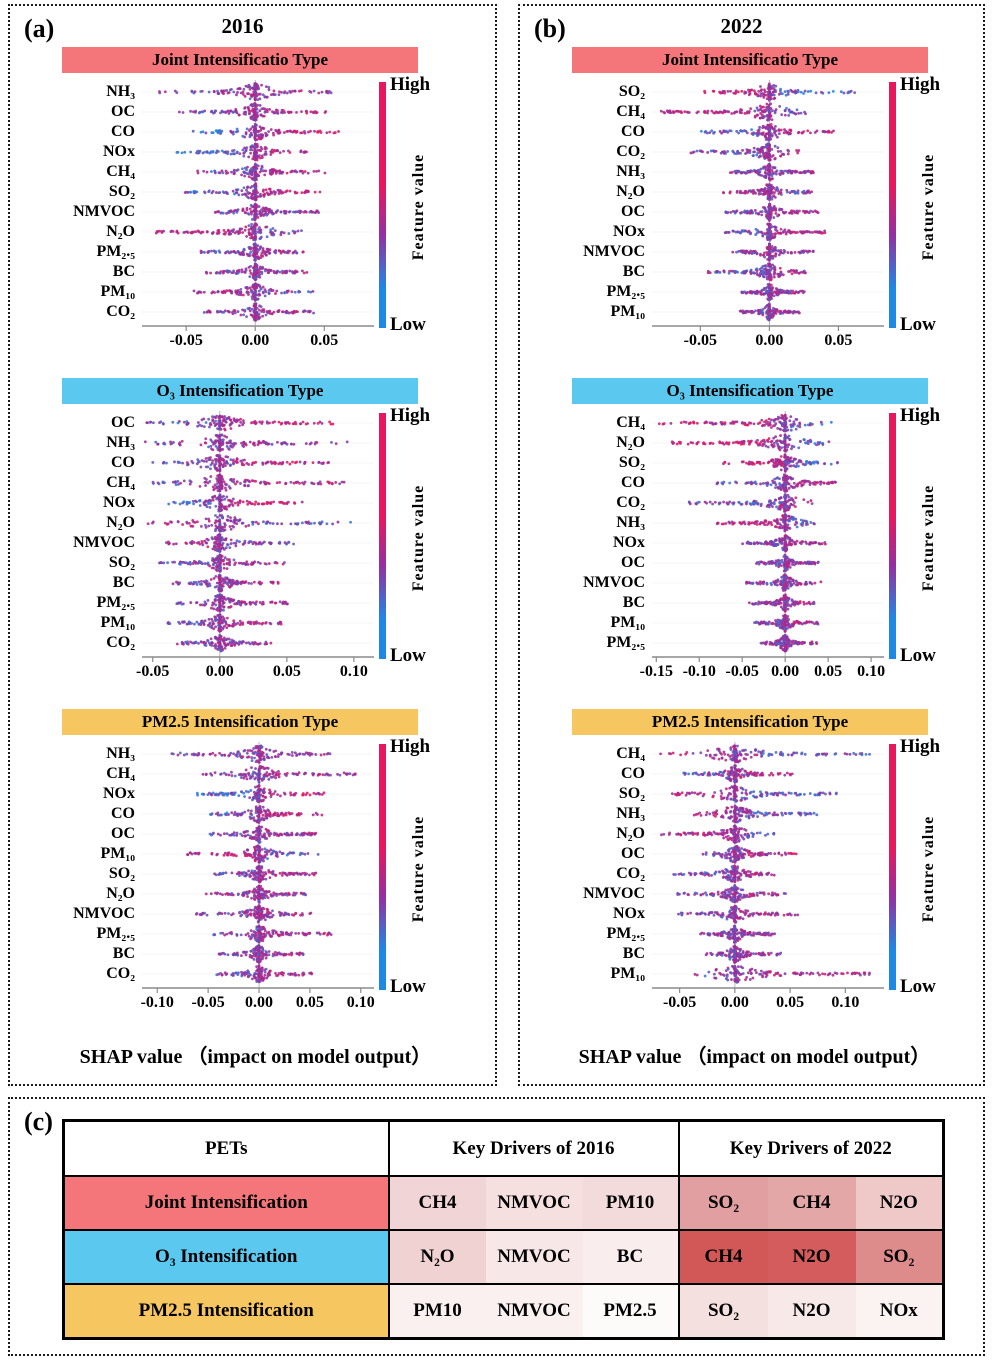  I want to click on scatter-area: -0.05 0.00 0.05, so click(258, 214).